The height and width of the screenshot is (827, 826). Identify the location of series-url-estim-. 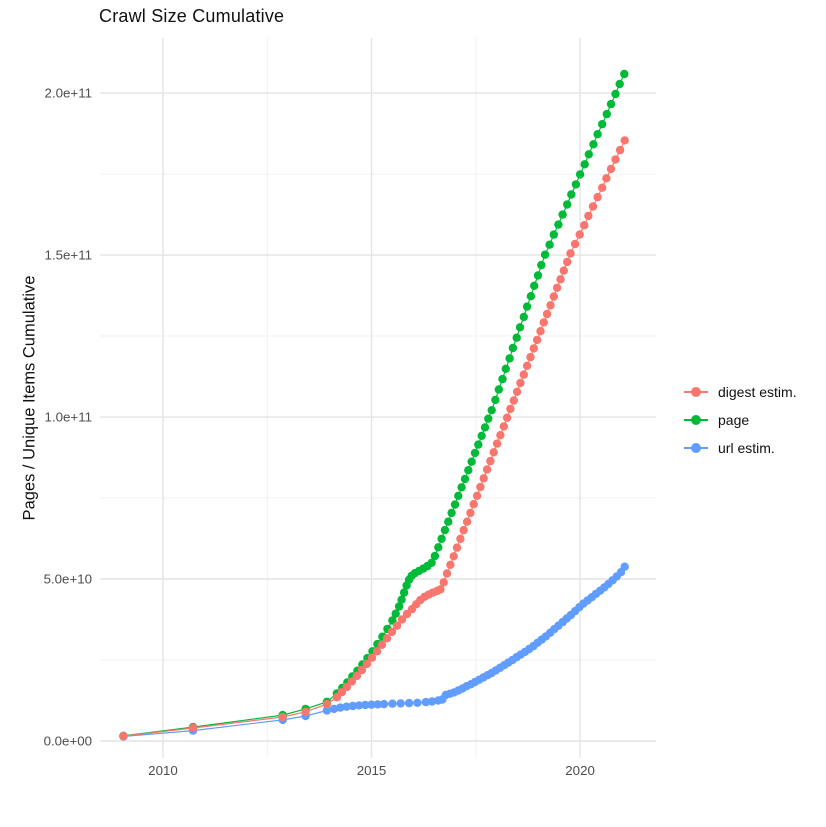
(374, 651).